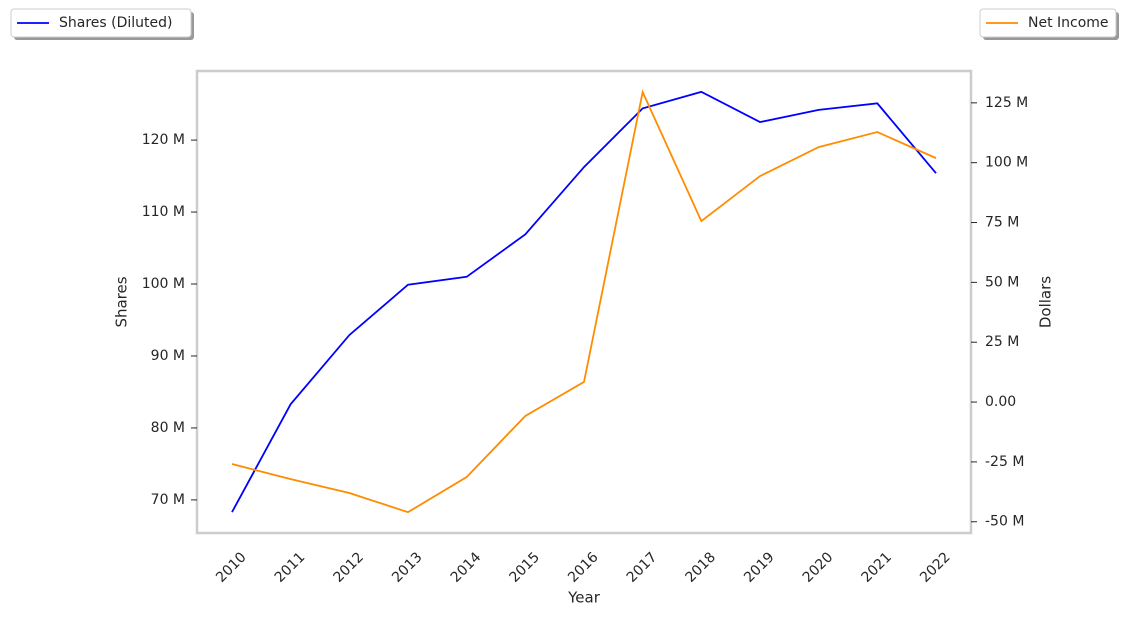 Image resolution: width=1132 pixels, height=618 pixels. I want to click on y-tick-label: 70 M, so click(168, 500).